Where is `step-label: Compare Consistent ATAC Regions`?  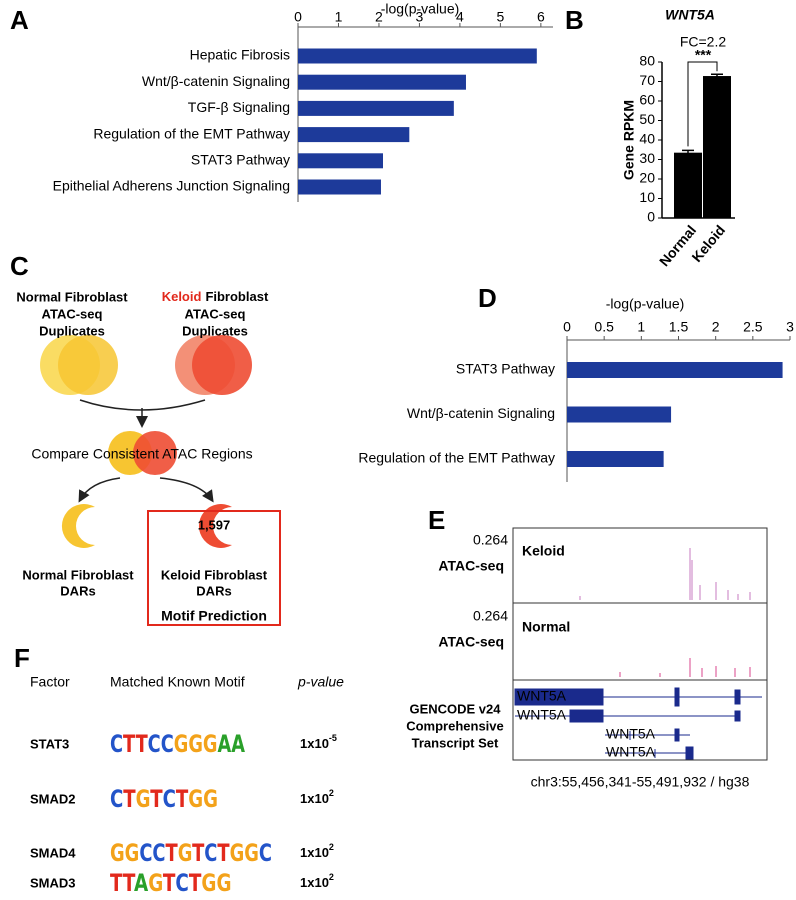 step-label: Compare Consistent ATAC Regions is located at coordinates (141, 454).